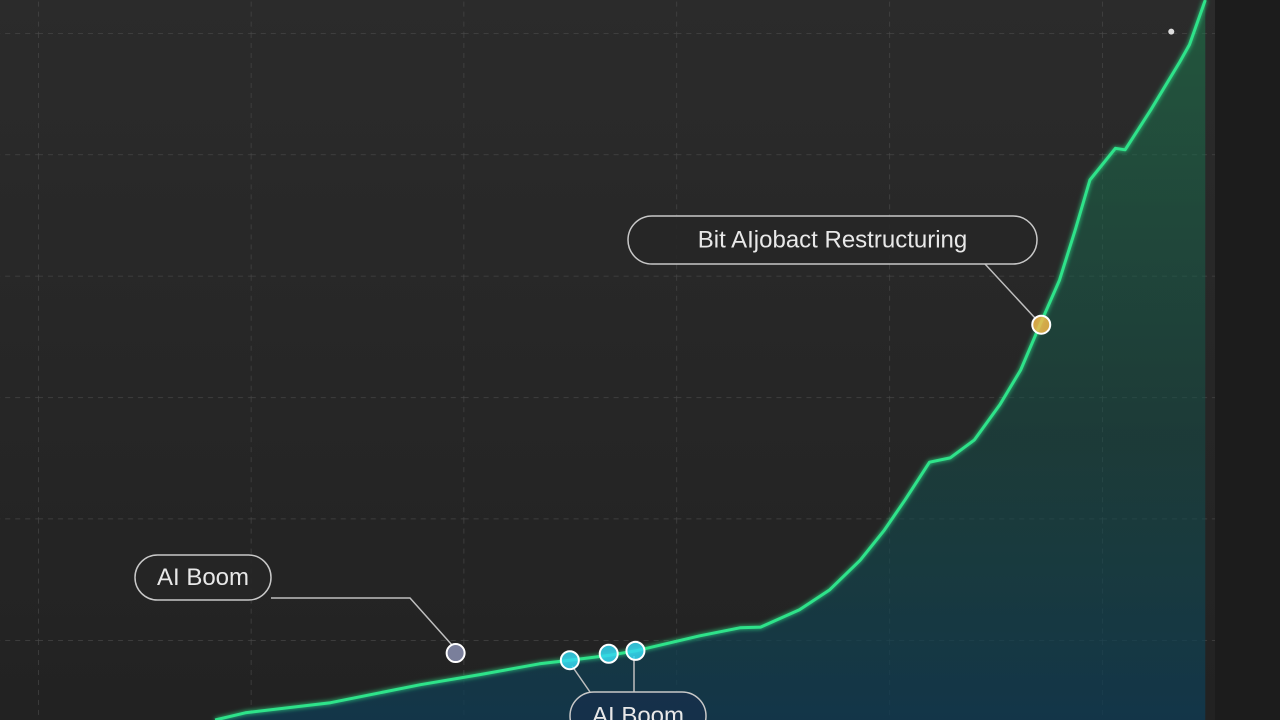 This screenshot has height=720, width=1280. What do you see at coordinates (1247, 360) in the screenshot?
I see `side-panel` at bounding box center [1247, 360].